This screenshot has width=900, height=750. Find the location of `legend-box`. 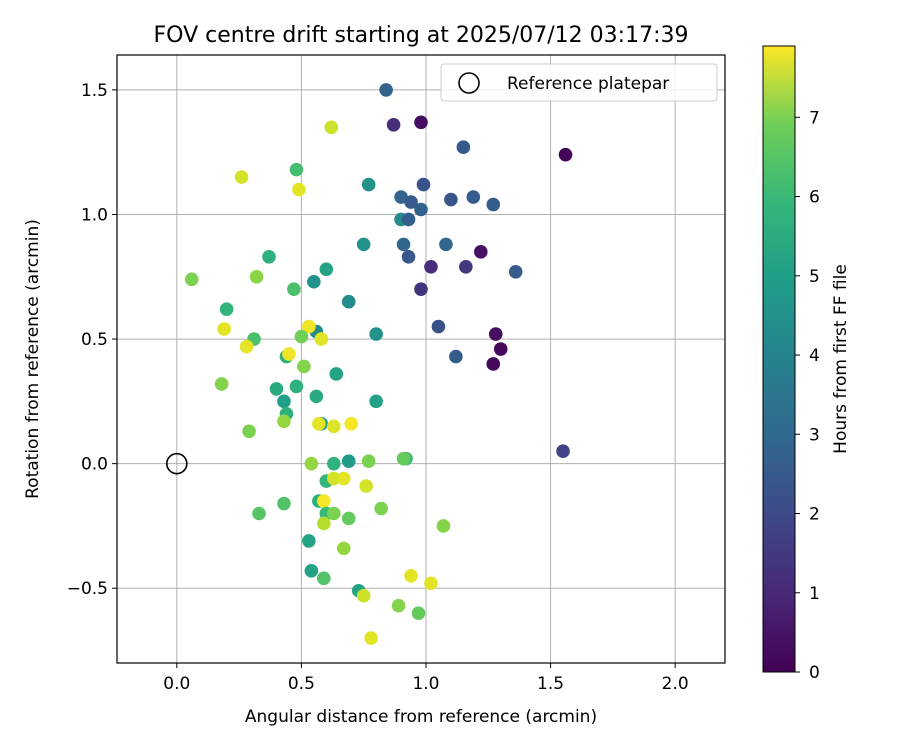

legend-box is located at coordinates (579, 82).